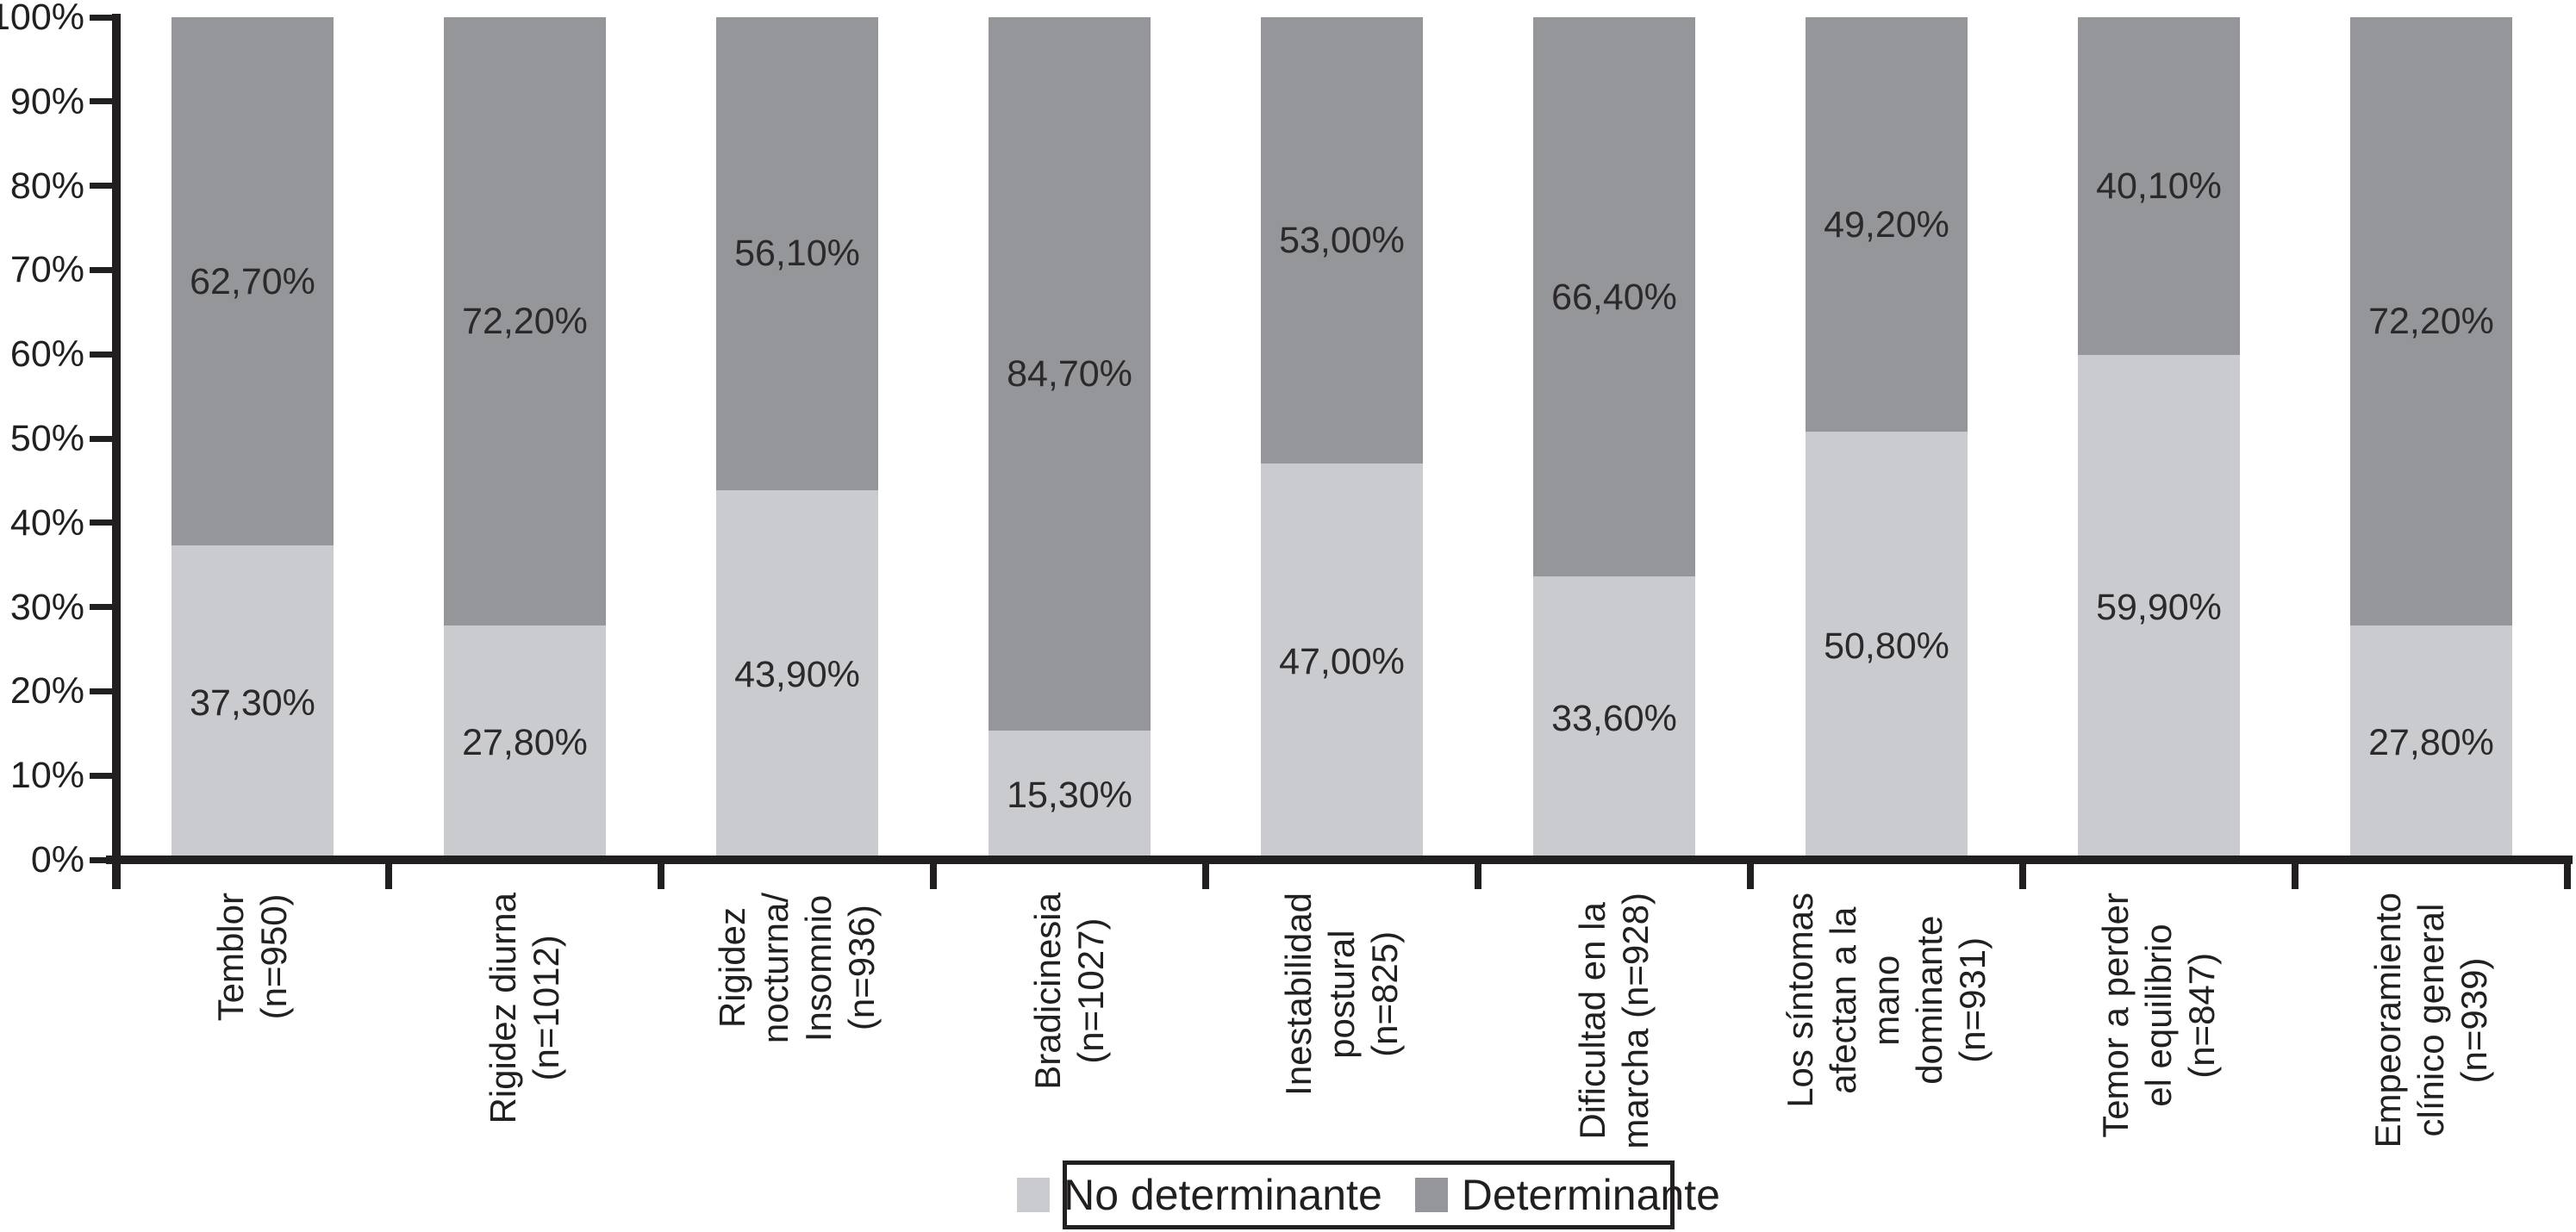 This screenshot has height=1232, width=2576. I want to click on value-label-determinante: 56,10%, so click(797, 254).